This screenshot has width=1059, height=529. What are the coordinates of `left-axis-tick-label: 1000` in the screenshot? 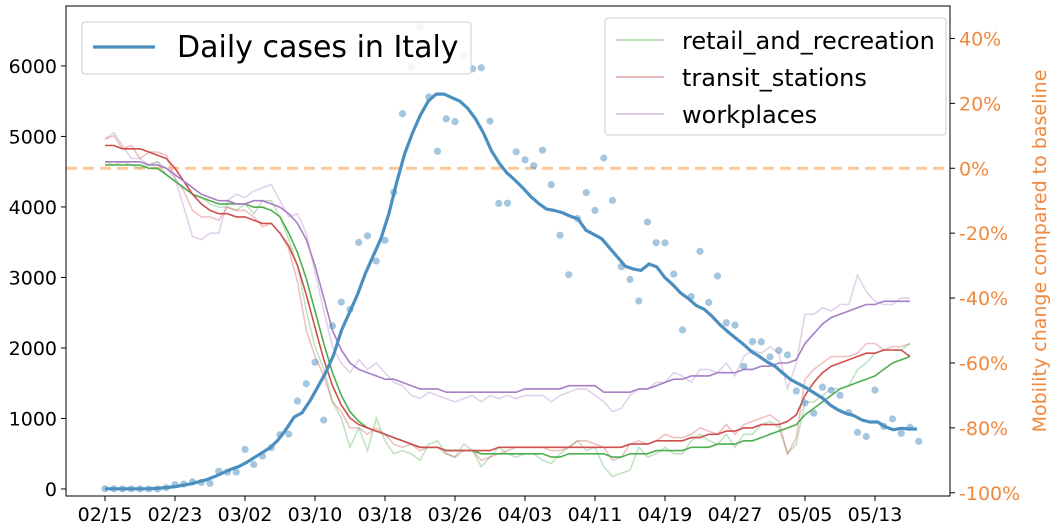 It's located at (33, 419).